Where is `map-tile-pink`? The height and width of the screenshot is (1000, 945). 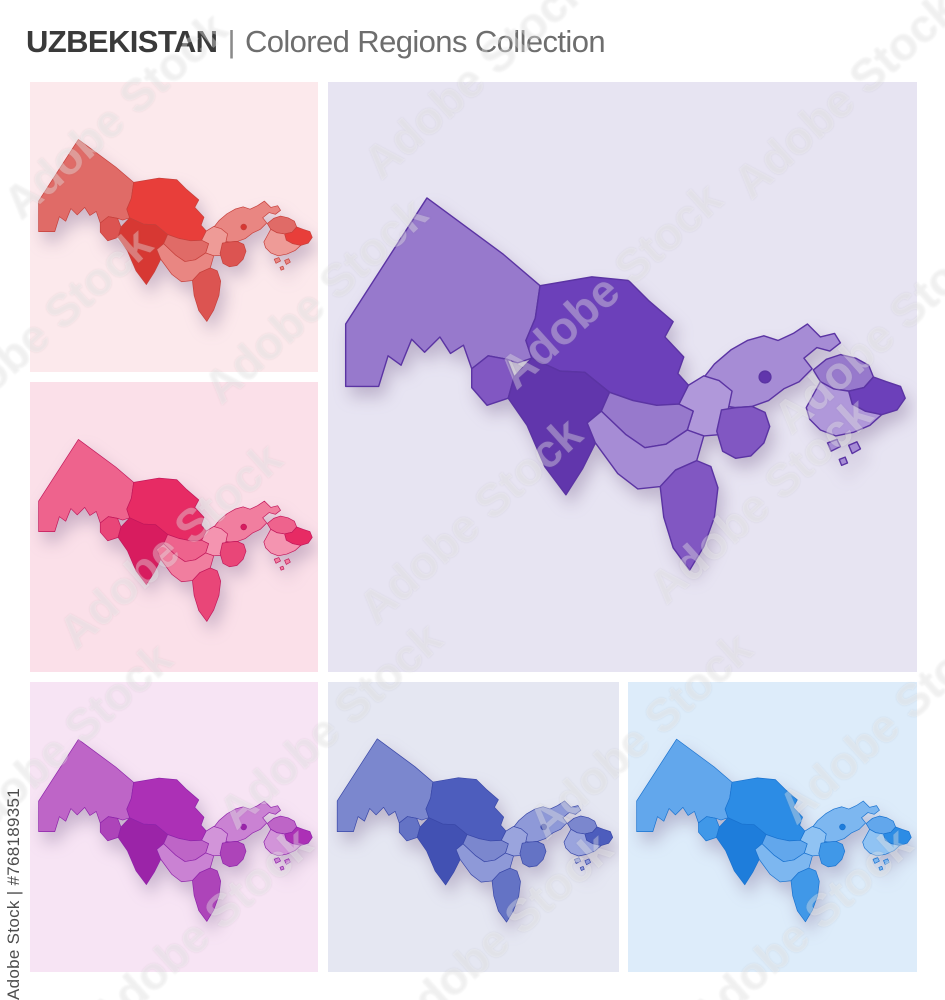
map-tile-pink is located at coordinates (174, 527).